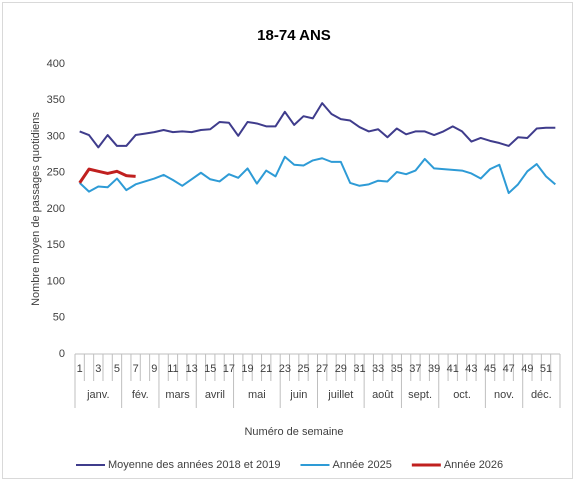 This screenshot has height=481, width=576. What do you see at coordinates (56, 209) in the screenshot?
I see `y-tick-label: 200` at bounding box center [56, 209].